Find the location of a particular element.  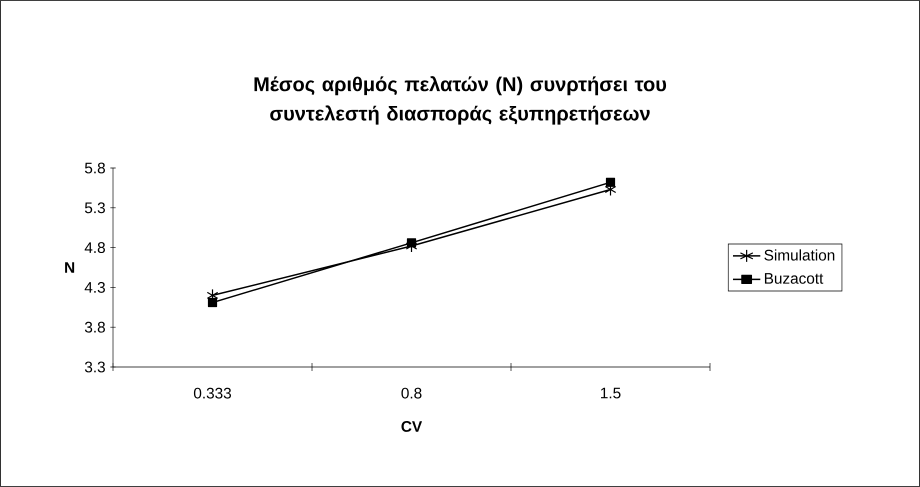

legend-label: Simulation is located at coordinates (799, 255).